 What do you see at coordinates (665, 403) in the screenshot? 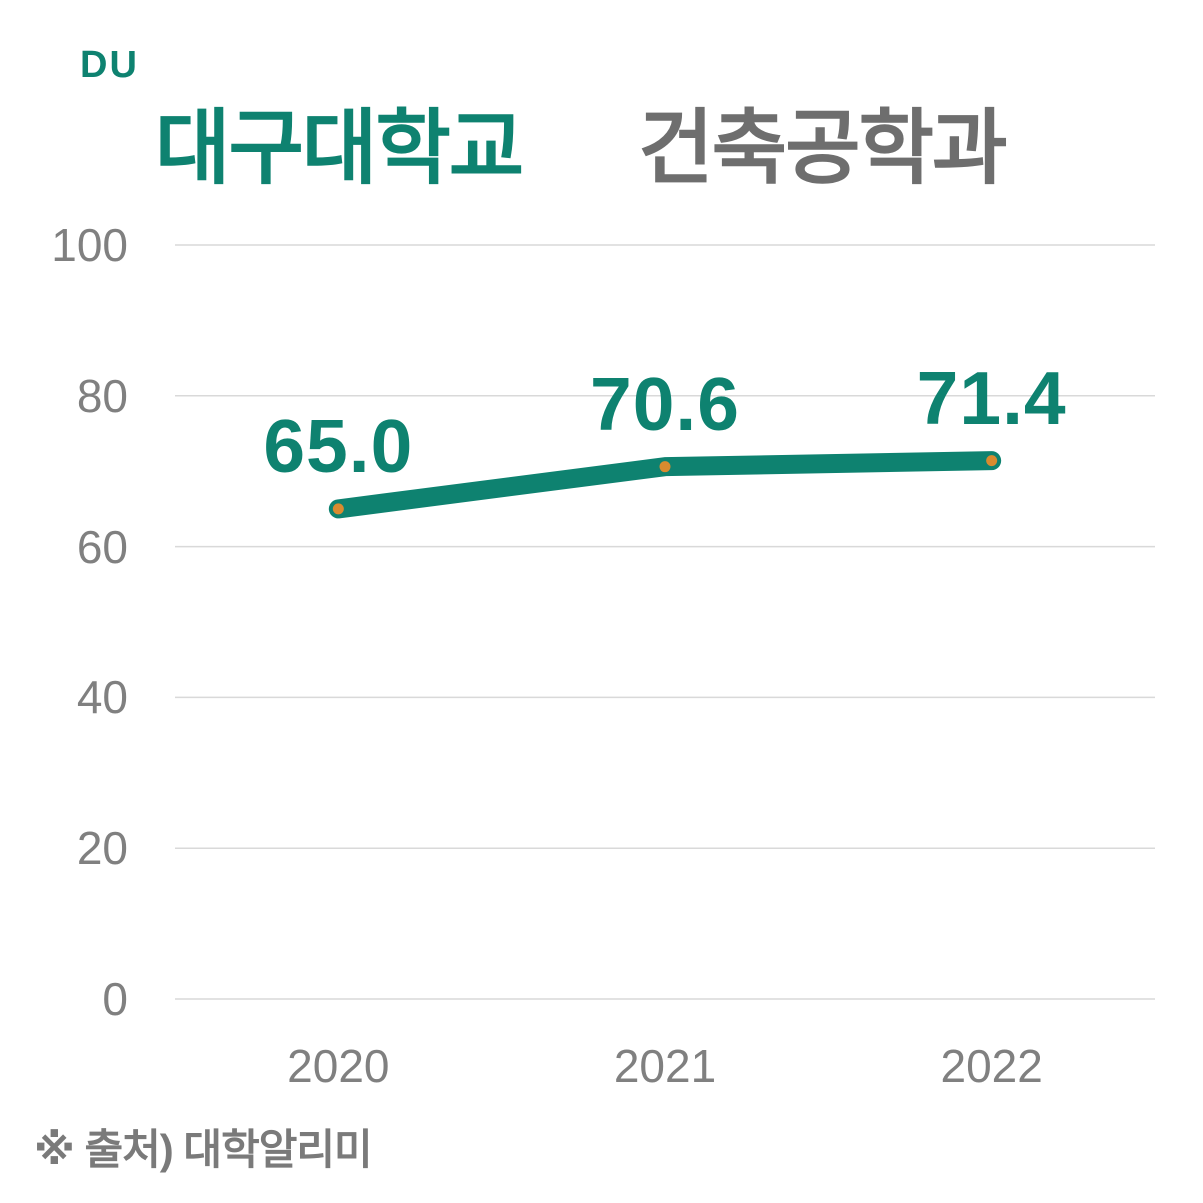
I see `data-point-label: 70.6` at bounding box center [665, 403].